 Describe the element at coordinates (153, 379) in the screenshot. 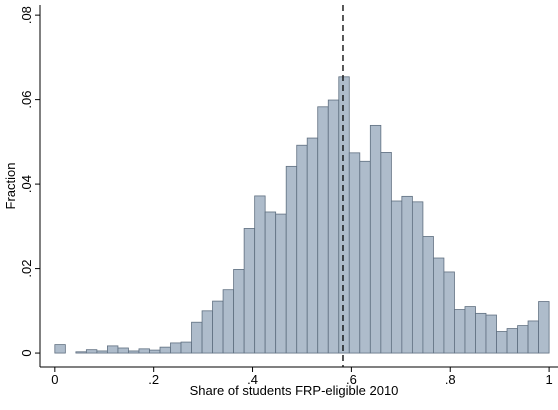

I see `x-tick-label: .2` at that location.